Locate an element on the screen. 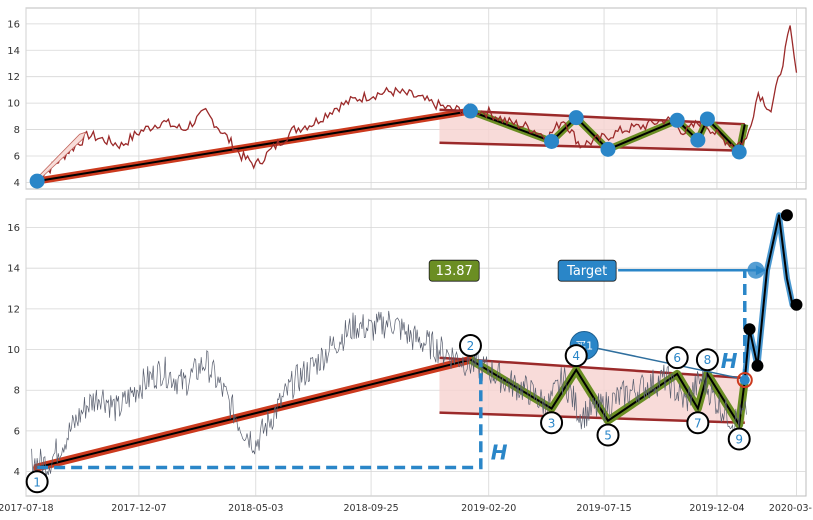 Image resolution: width=813 pixels, height=520 pixels. pivot-label-2: 2 is located at coordinates (471, 346).